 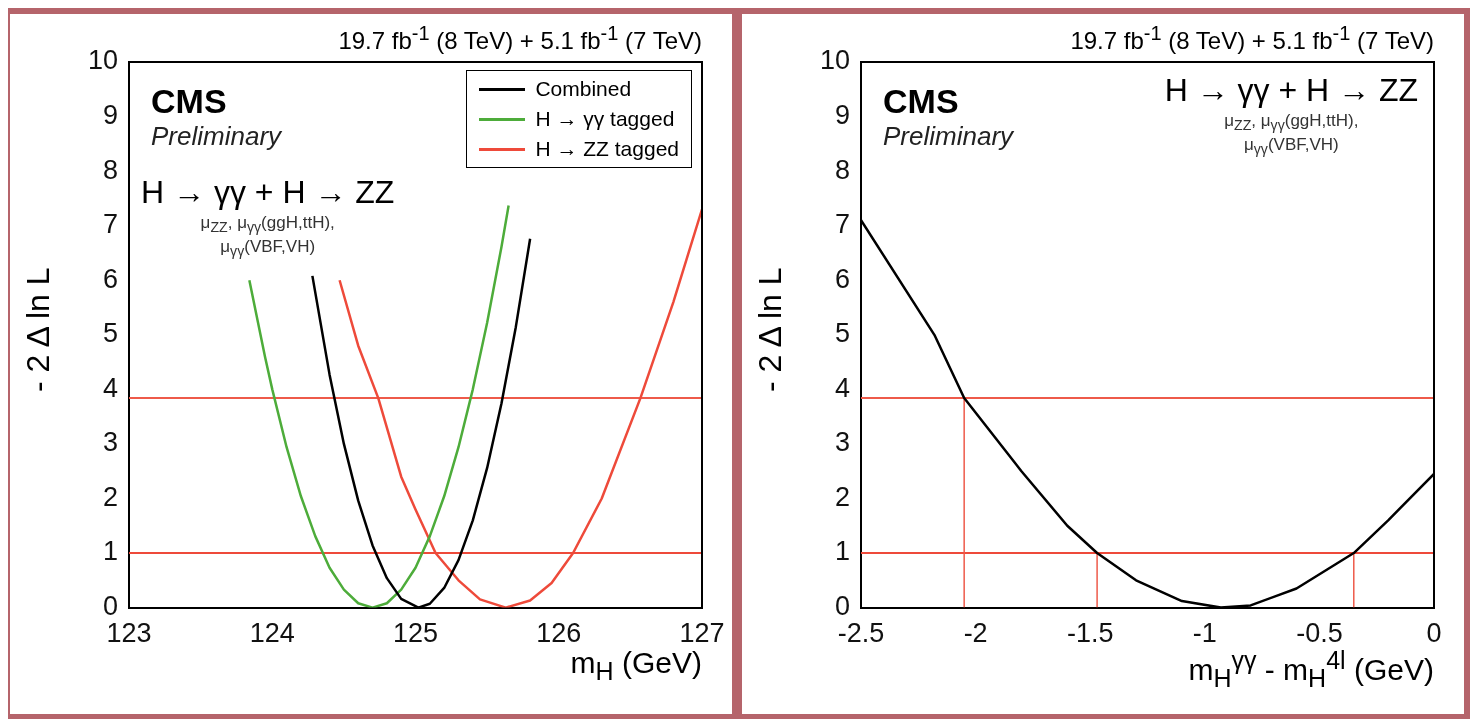 What do you see at coordinates (583, 89) in the screenshot?
I see `legend-label: Combined` at bounding box center [583, 89].